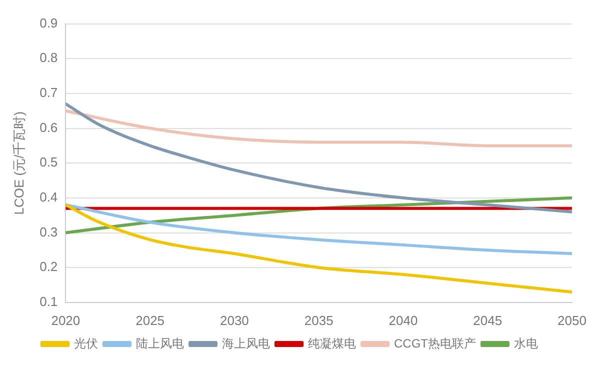  Describe the element at coordinates (332, 343) in the screenshot. I see `legend-label: 纯凝煤电` at that location.